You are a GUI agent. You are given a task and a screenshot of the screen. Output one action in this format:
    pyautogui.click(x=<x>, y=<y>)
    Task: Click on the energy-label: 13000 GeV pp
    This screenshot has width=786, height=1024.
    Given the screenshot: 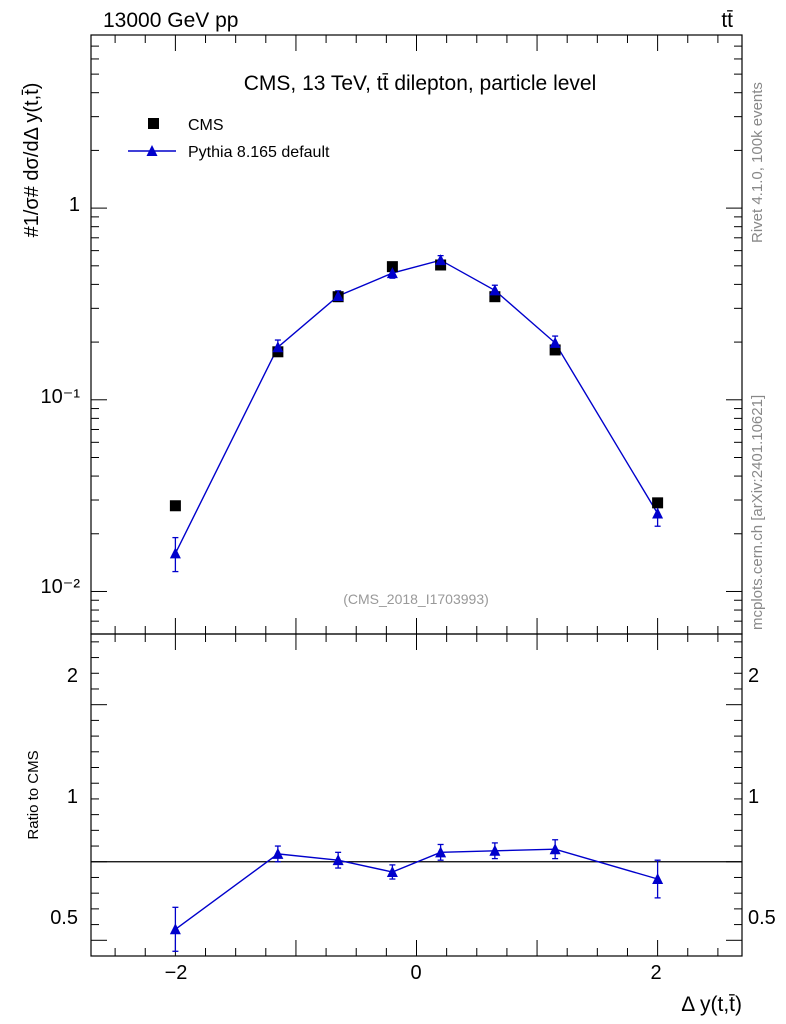 What is the action you would take?
    pyautogui.click(x=170, y=20)
    